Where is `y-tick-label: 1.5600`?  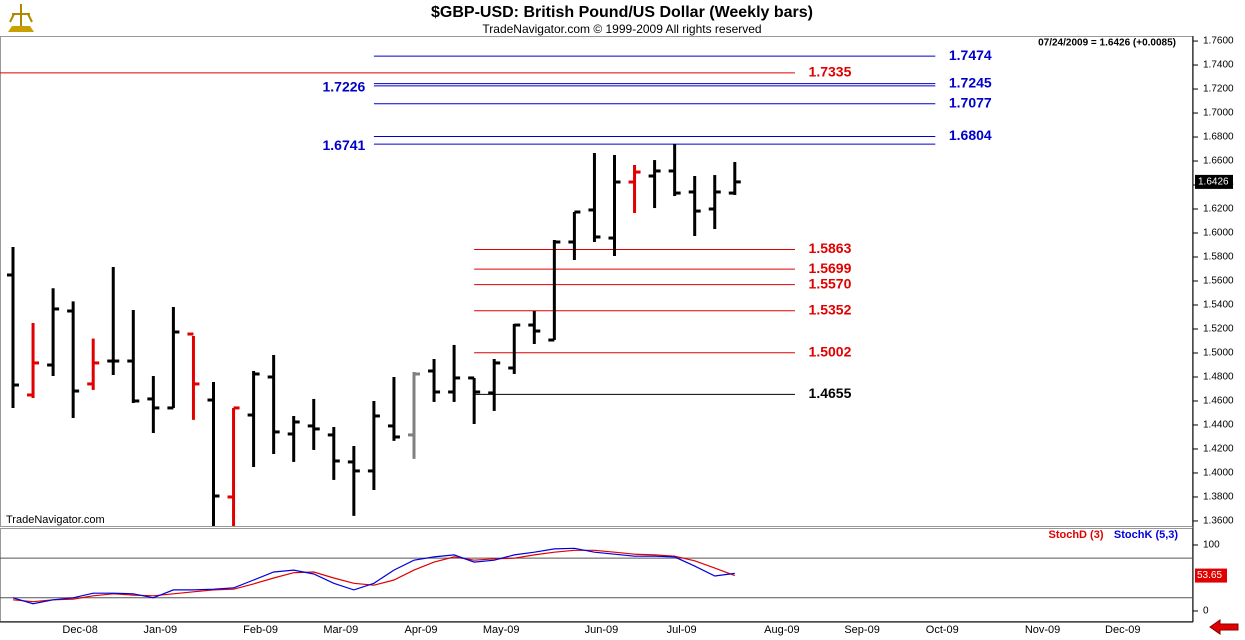
y-tick-label: 1.5600 is located at coordinates (1218, 281).